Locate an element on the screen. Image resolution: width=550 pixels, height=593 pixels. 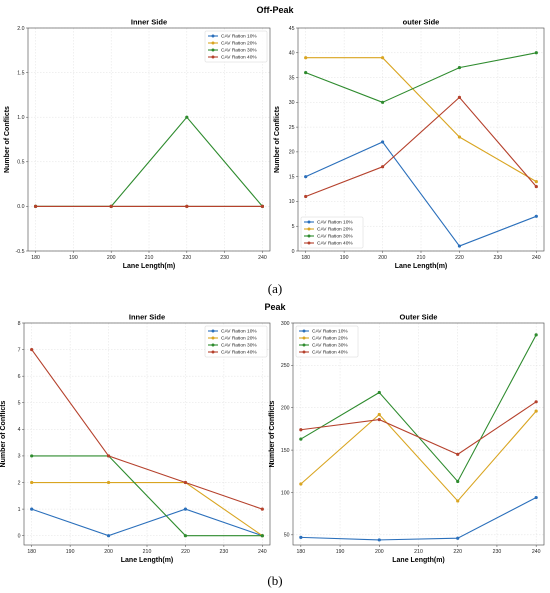
offpeak-inner-ytick-label: -0.5 is located at coordinates (20, 252).